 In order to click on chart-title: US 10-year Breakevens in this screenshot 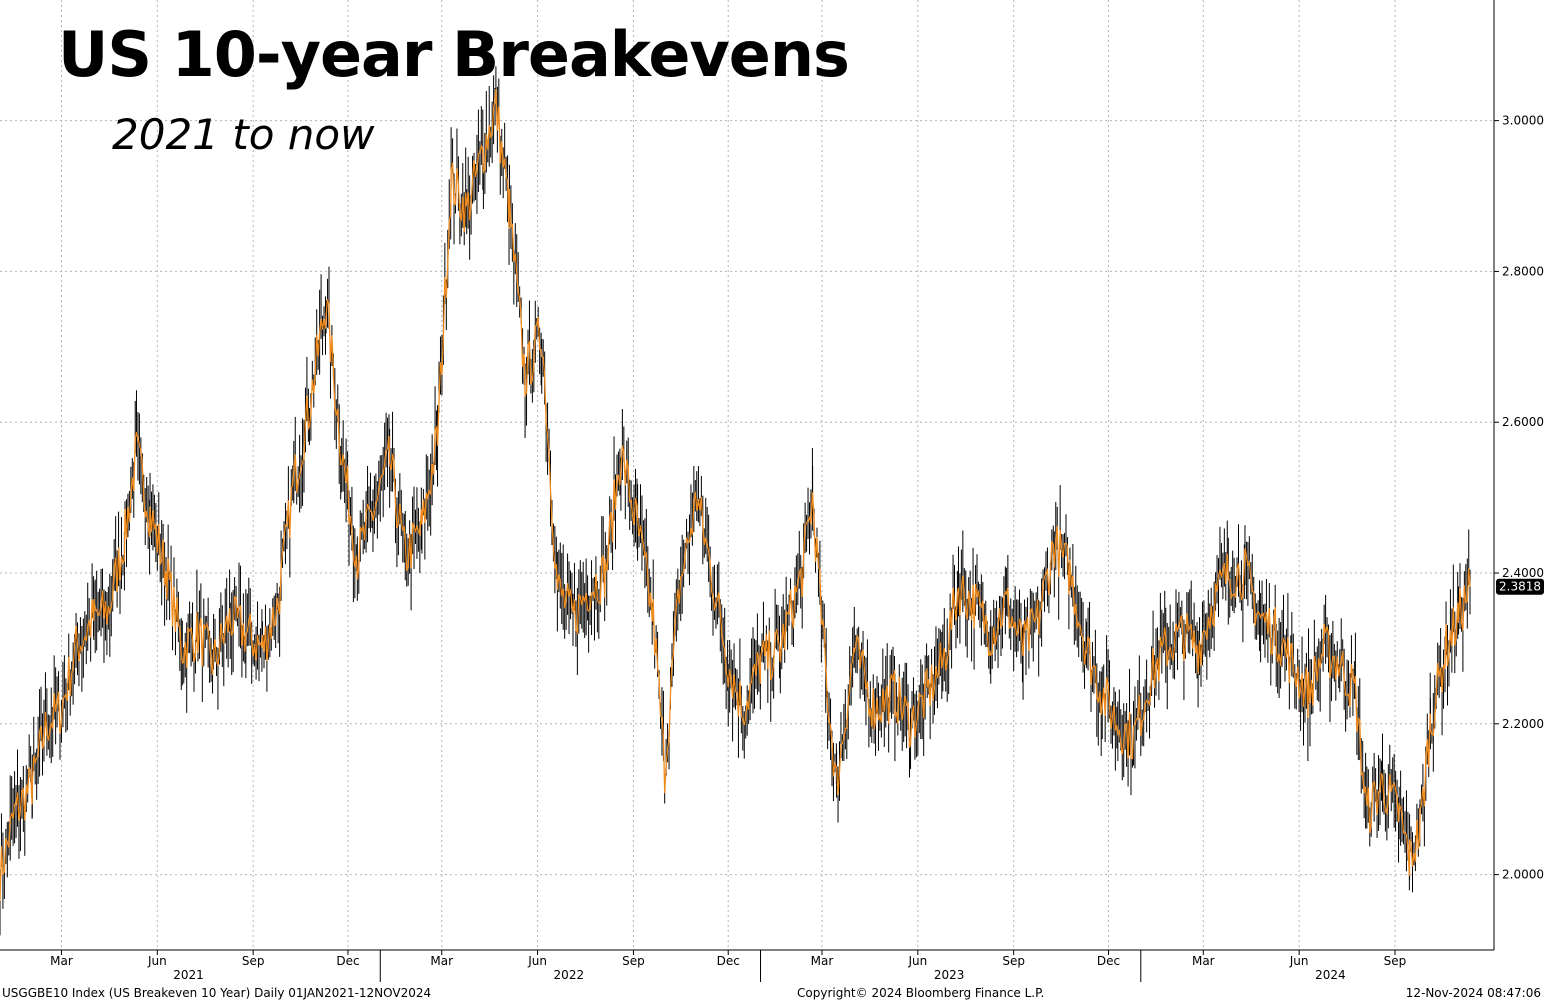, I will do `click(454, 54)`.